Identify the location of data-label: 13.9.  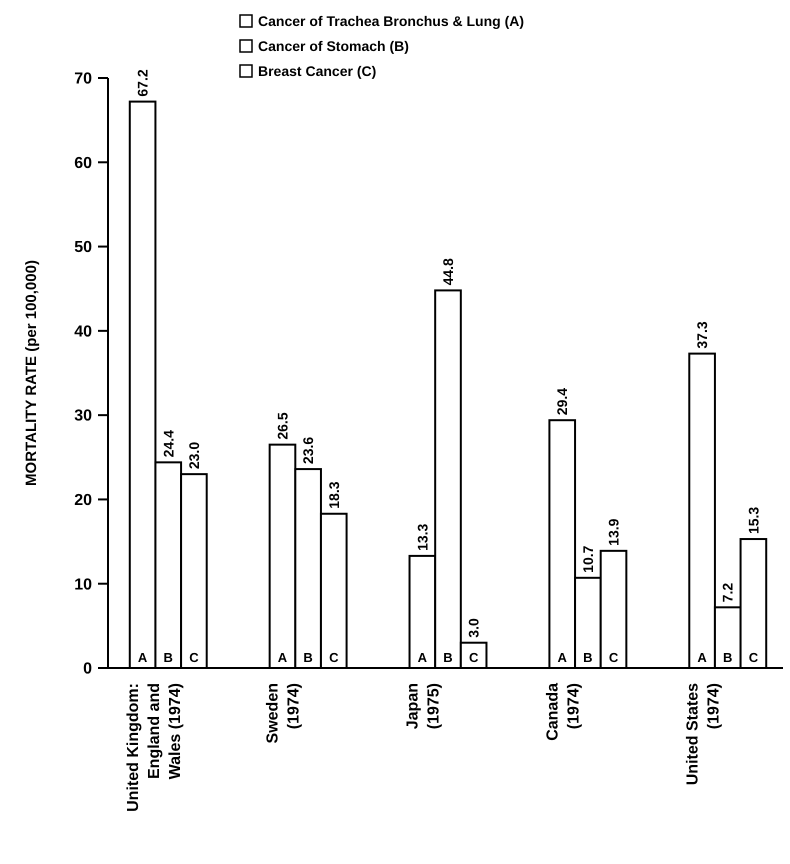
(614, 532).